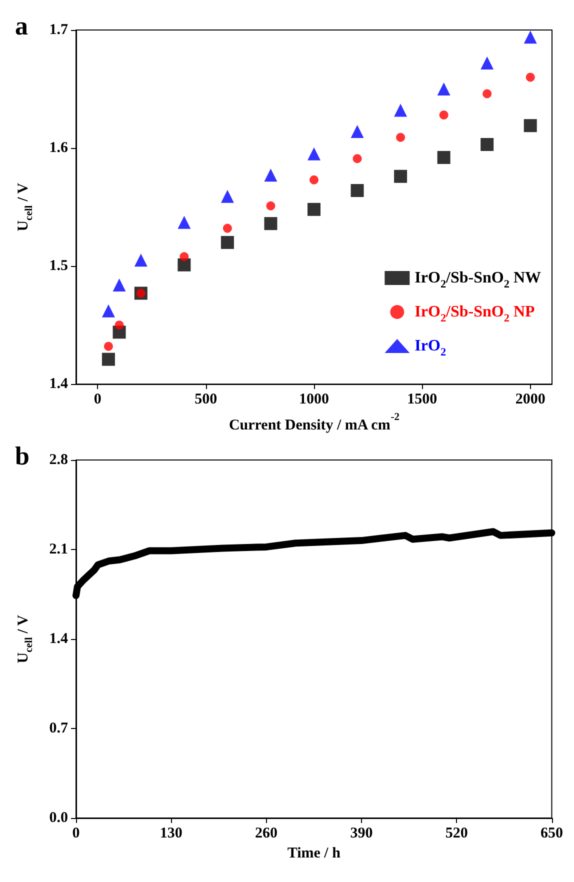 This screenshot has height=882, width=574. What do you see at coordinates (266, 834) in the screenshot?
I see `x-tick-label: 260` at bounding box center [266, 834].